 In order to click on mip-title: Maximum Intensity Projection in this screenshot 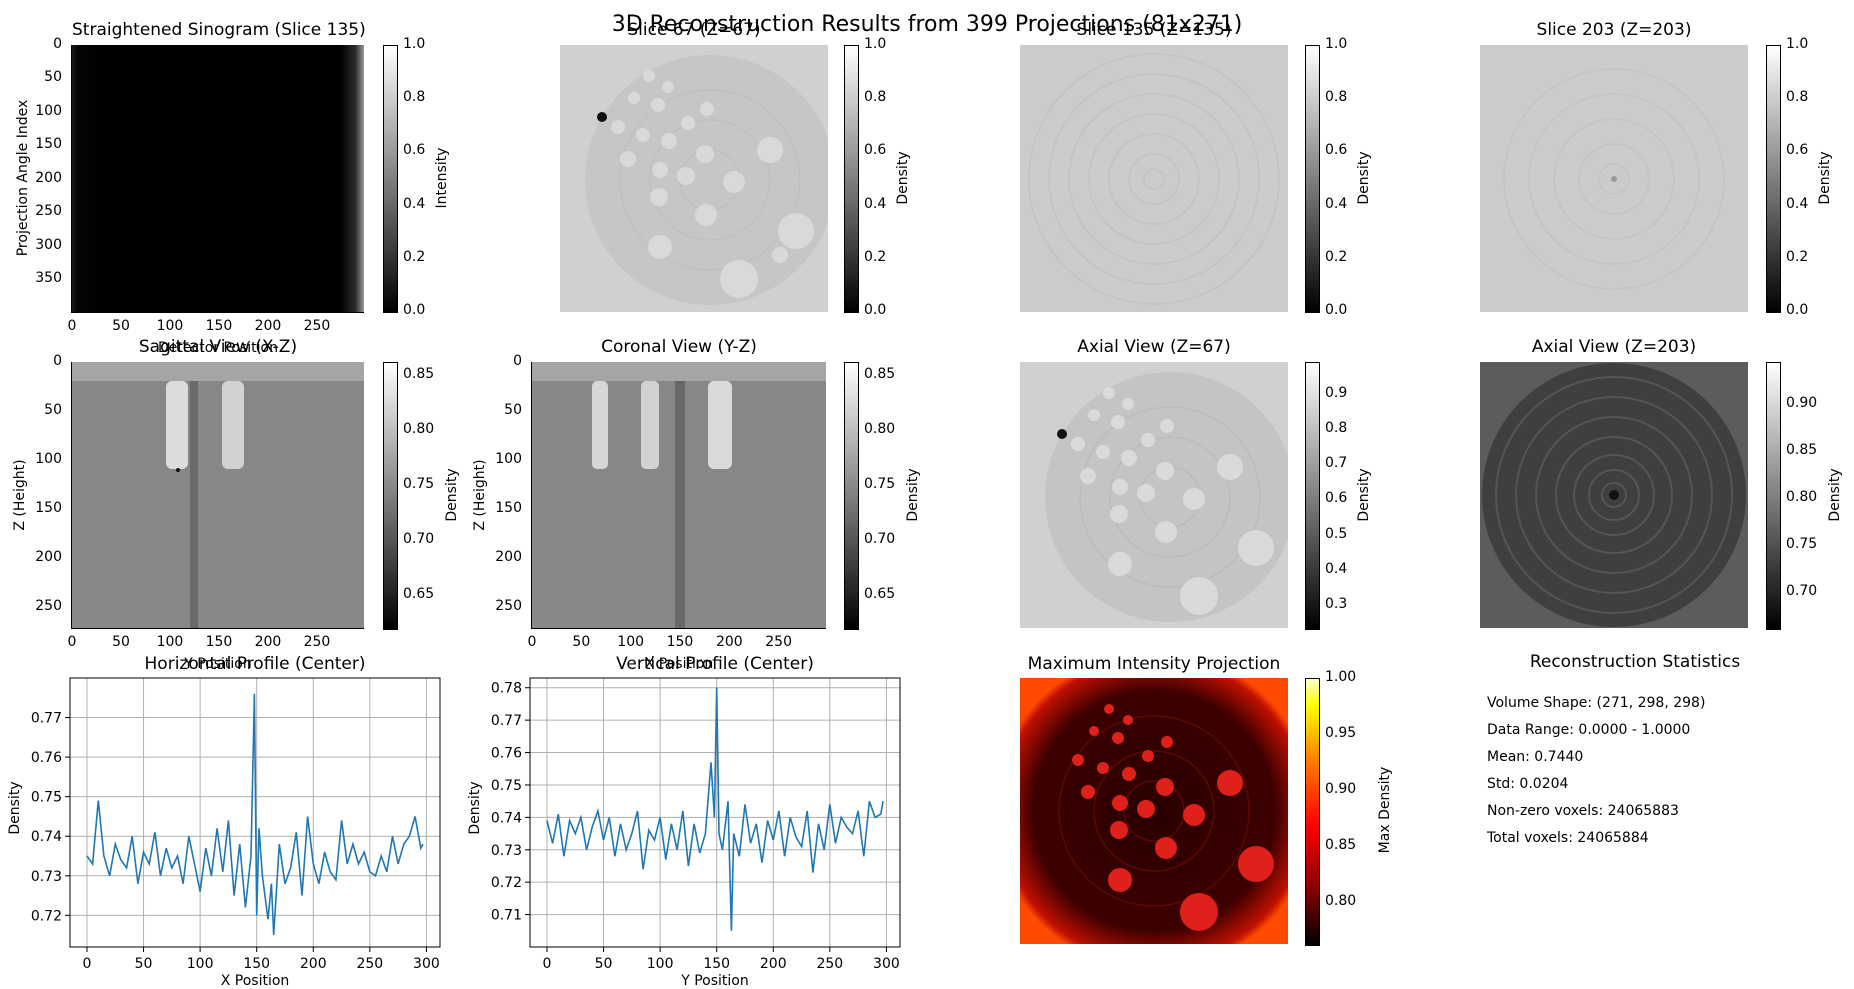, I will do `click(1154, 664)`.